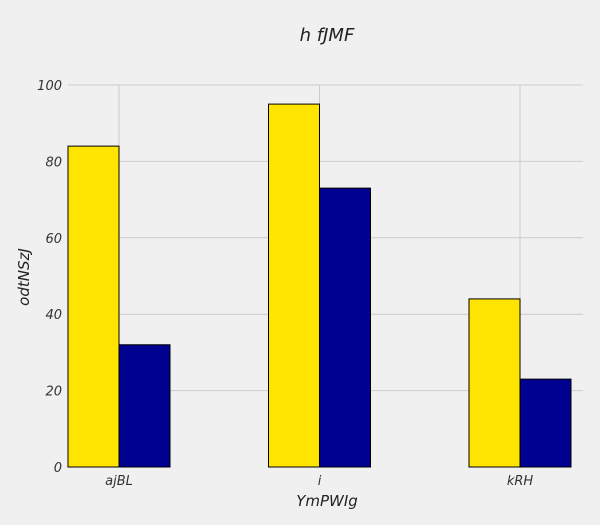 This screenshot has height=525, width=600. Describe the element at coordinates (49, 277) in the screenshot. I see `y-axis-ticks: 0 20 40 60 80 100` at that location.